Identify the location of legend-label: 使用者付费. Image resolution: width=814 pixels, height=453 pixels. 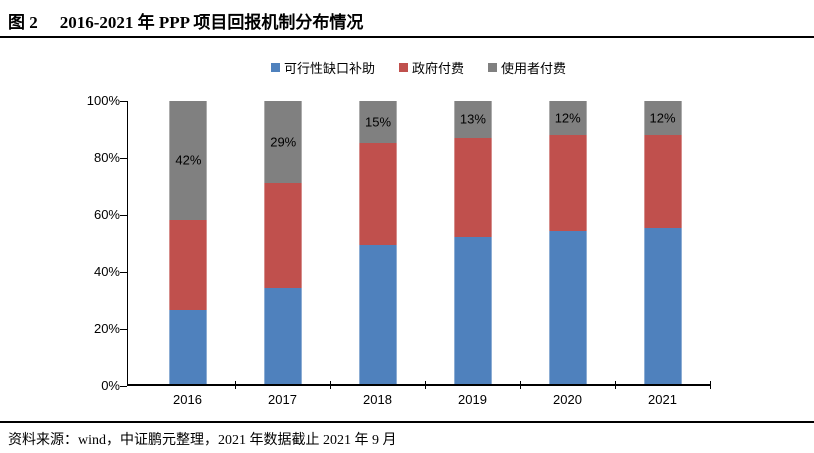
(534, 68).